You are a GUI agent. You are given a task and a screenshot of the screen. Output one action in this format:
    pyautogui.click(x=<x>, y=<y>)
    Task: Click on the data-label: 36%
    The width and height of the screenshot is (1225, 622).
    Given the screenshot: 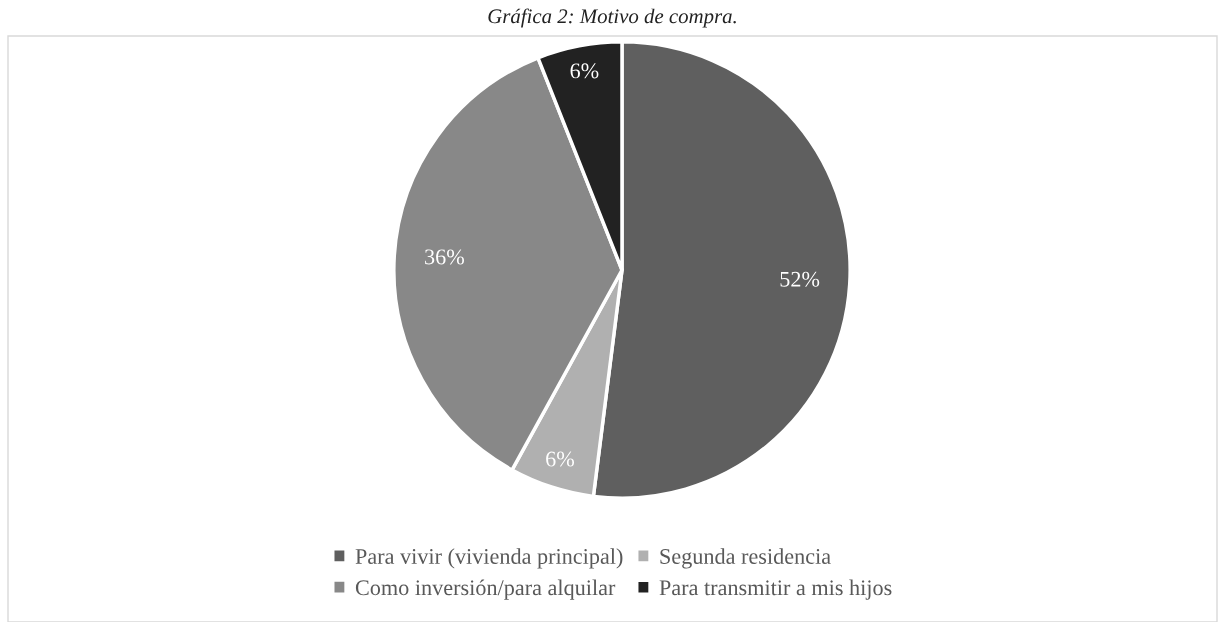 What is the action you would take?
    pyautogui.click(x=444, y=257)
    